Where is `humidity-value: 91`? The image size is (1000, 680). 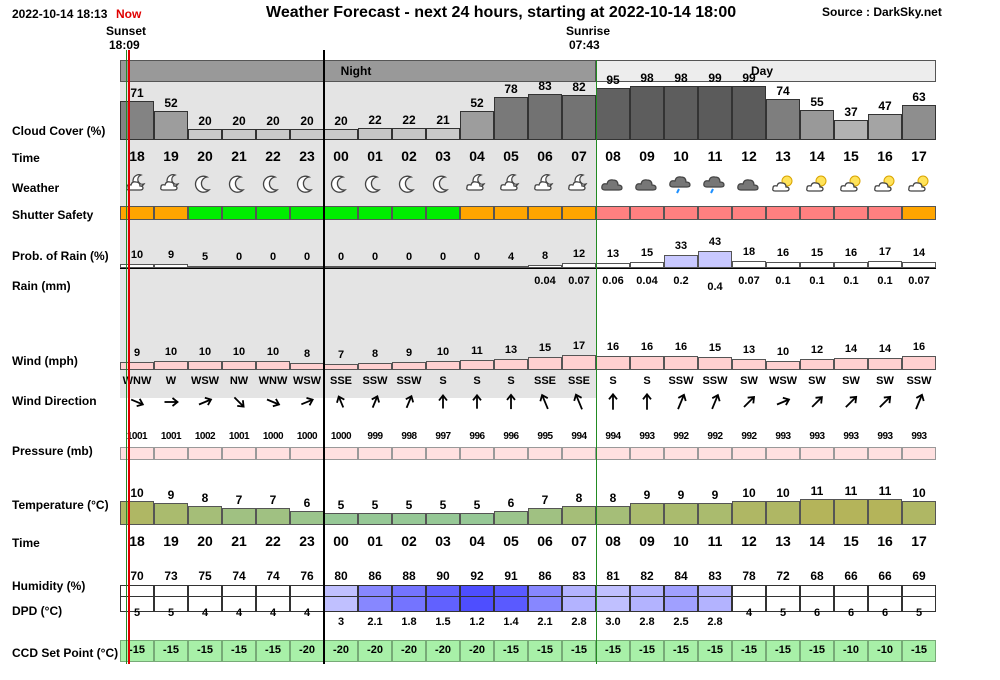
humidity-value: 91 is located at coordinates (511, 576).